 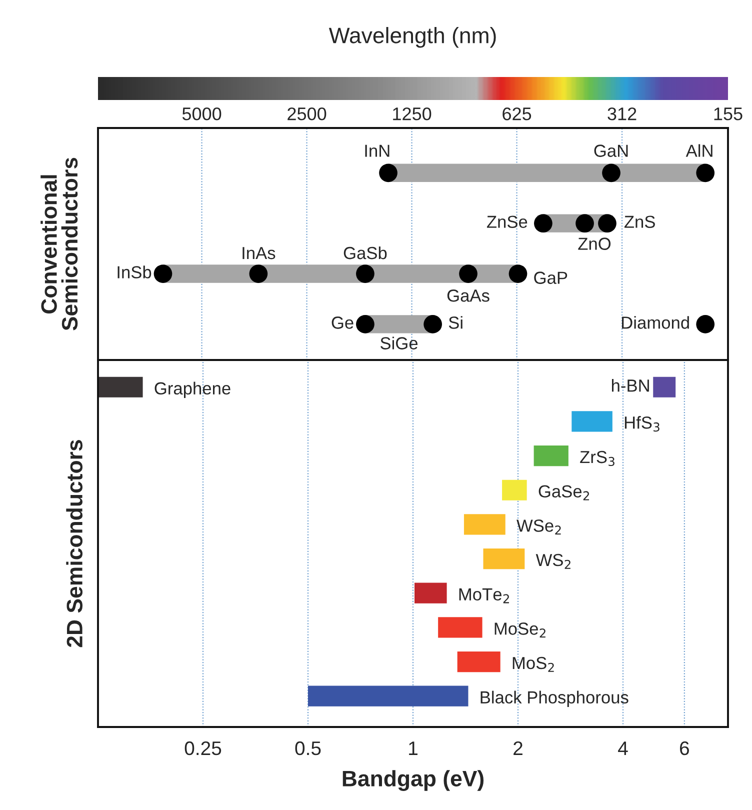 What do you see at coordinates (203, 748) in the screenshot?
I see `x-tick-label: 0.25` at bounding box center [203, 748].